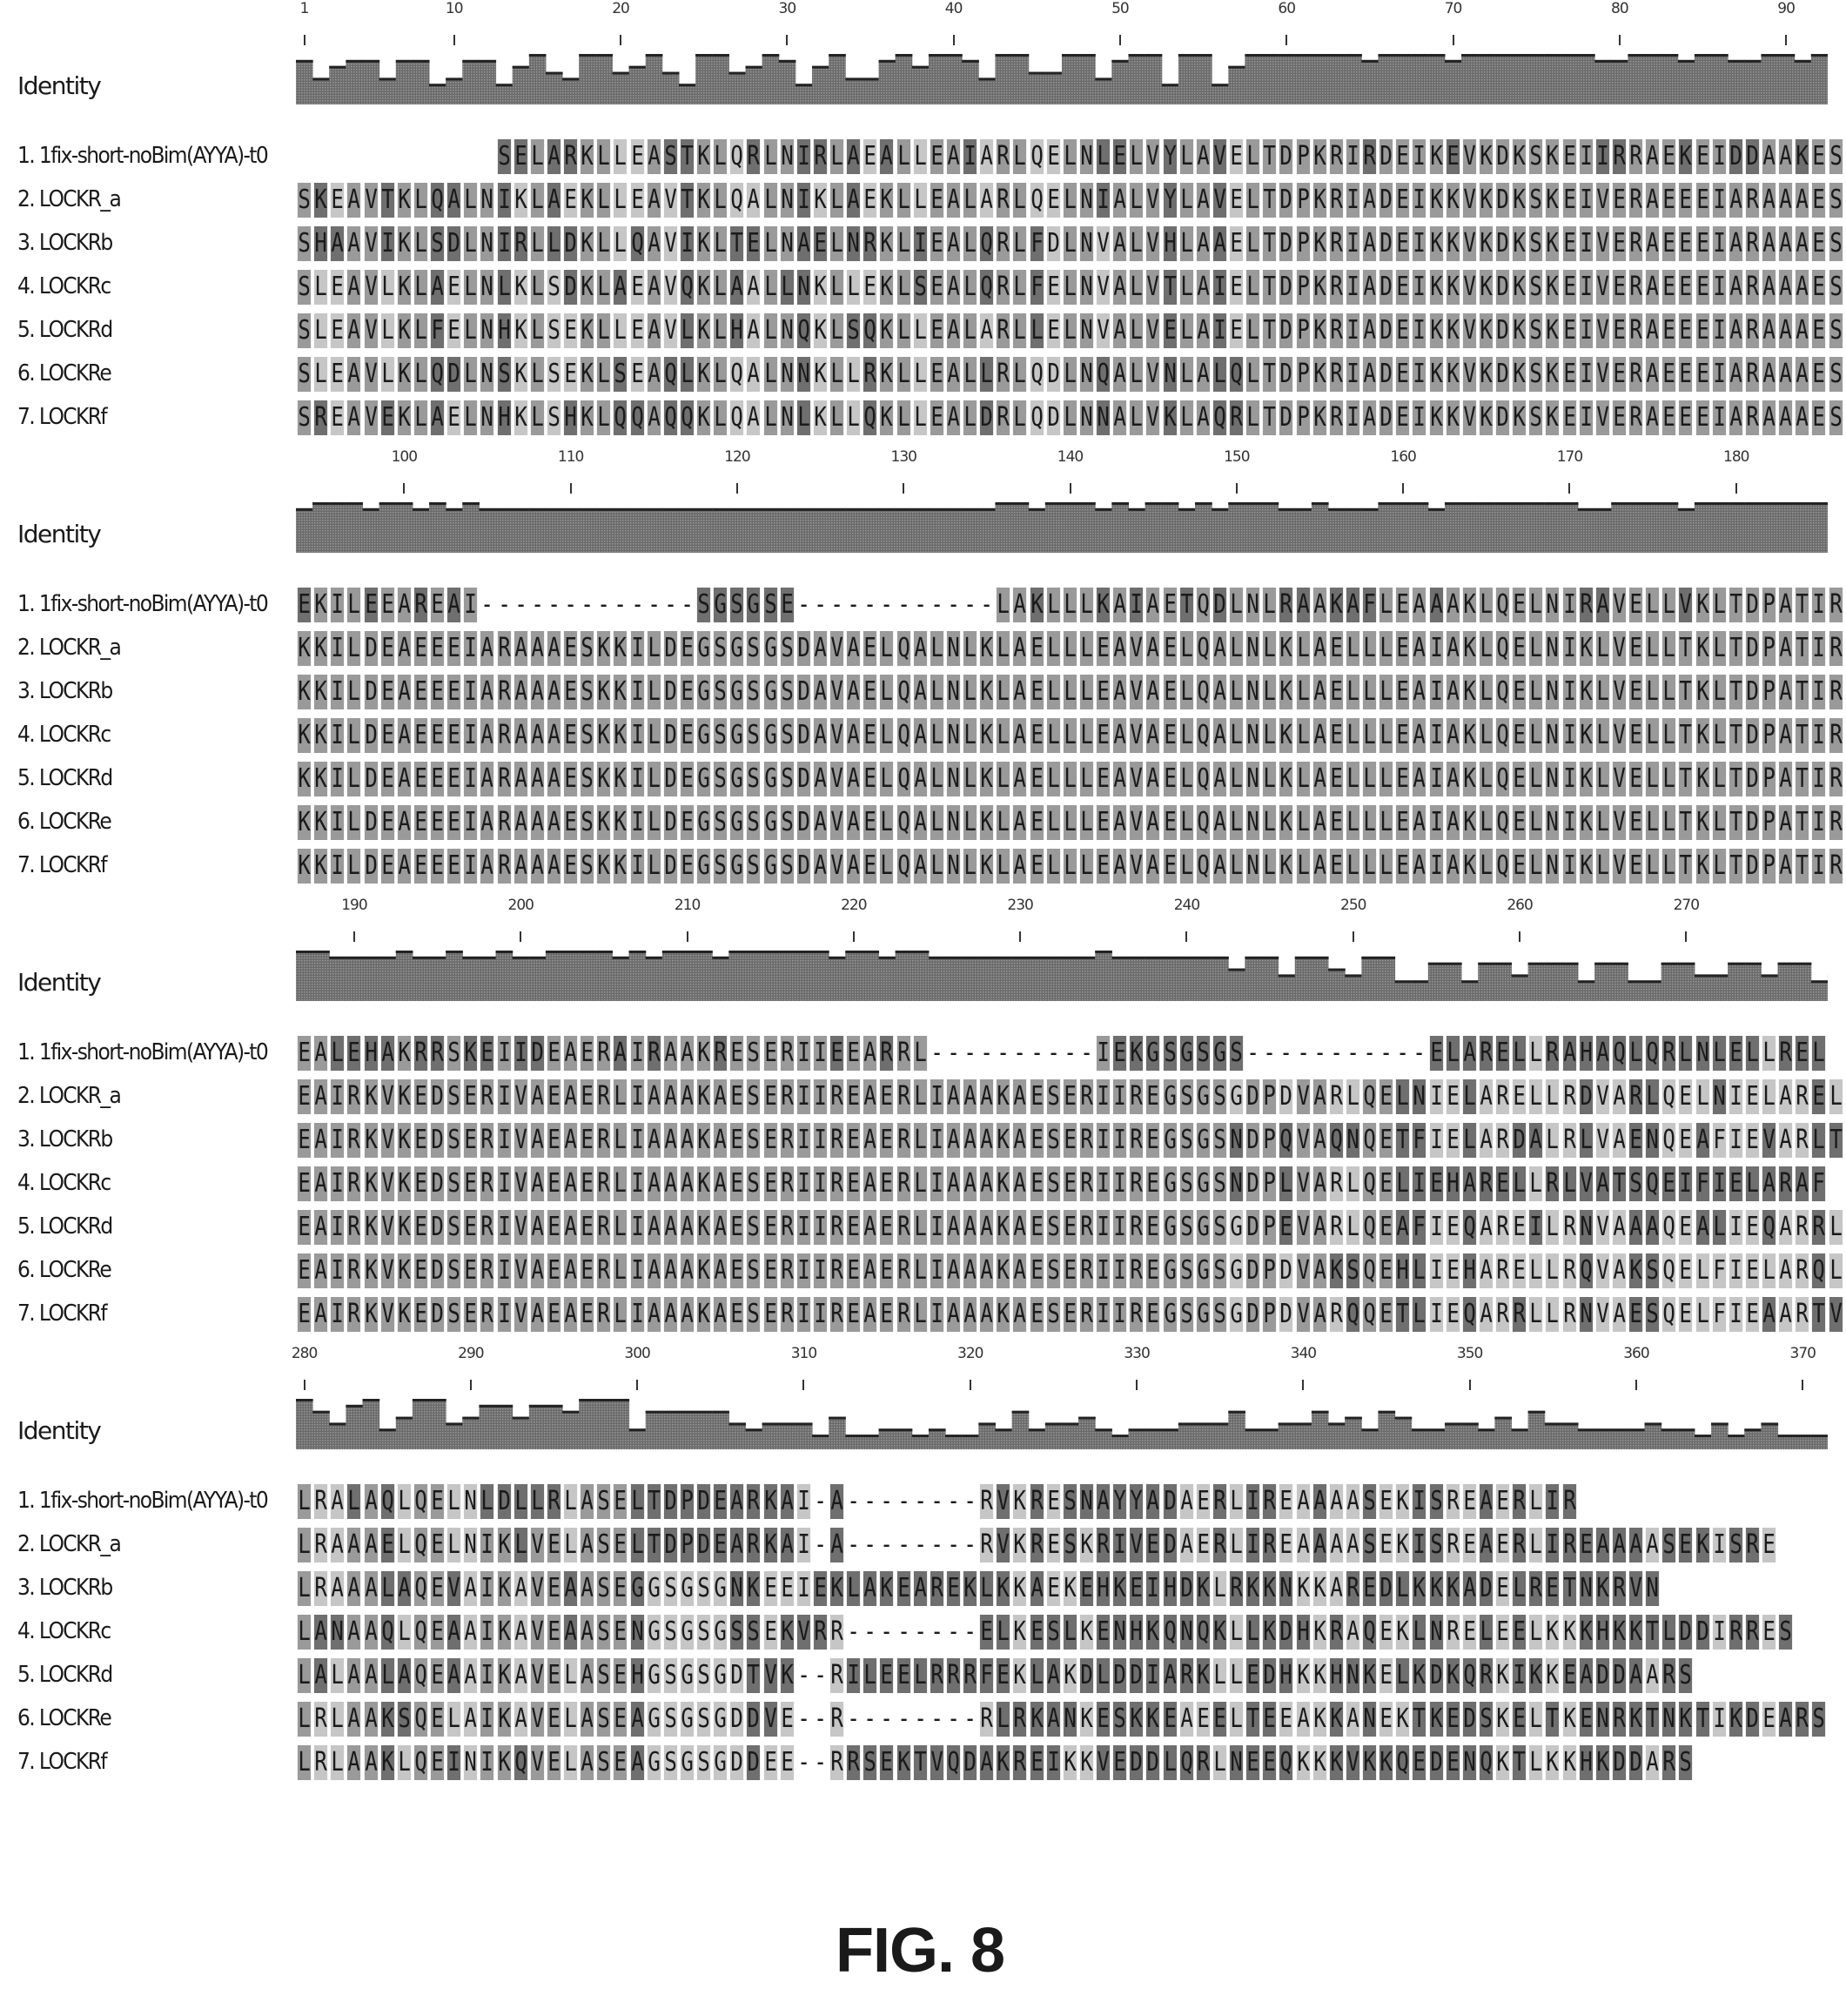 The width and height of the screenshot is (1846, 2016). Describe the element at coordinates (737, 457) in the screenshot. I see `ruler-tick-label: 120` at that location.